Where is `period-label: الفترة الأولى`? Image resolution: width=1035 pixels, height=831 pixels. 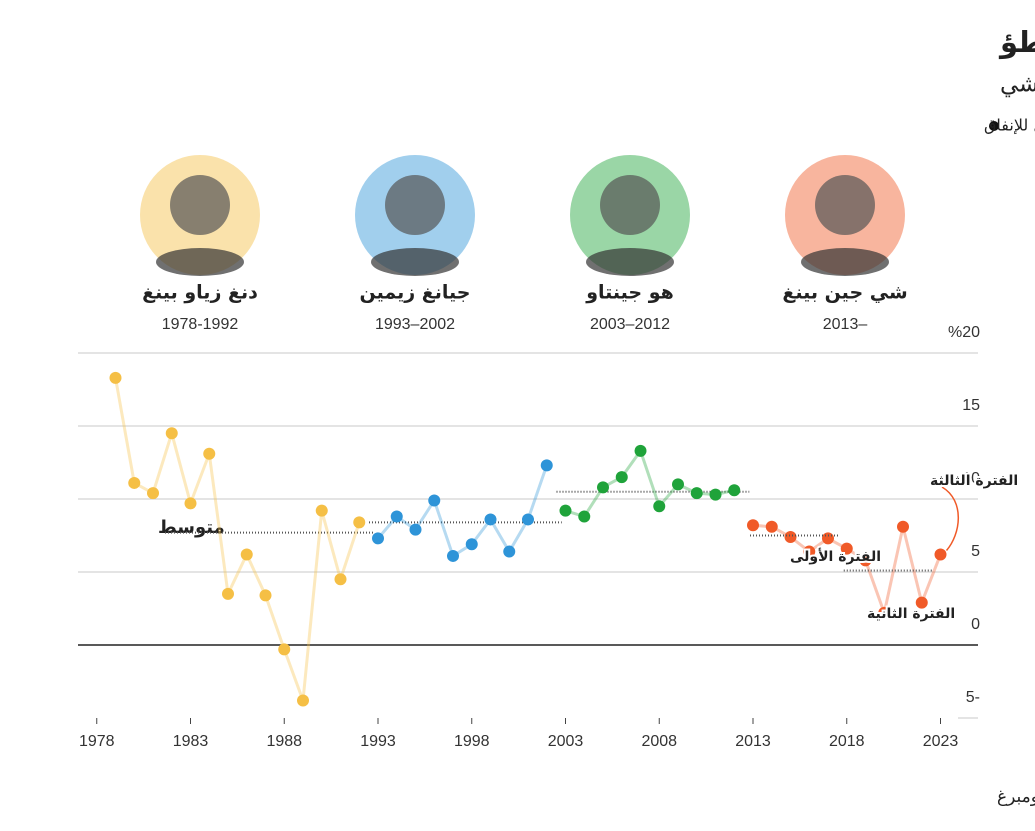
period-label: الفترة الأولى is located at coordinates (835, 556).